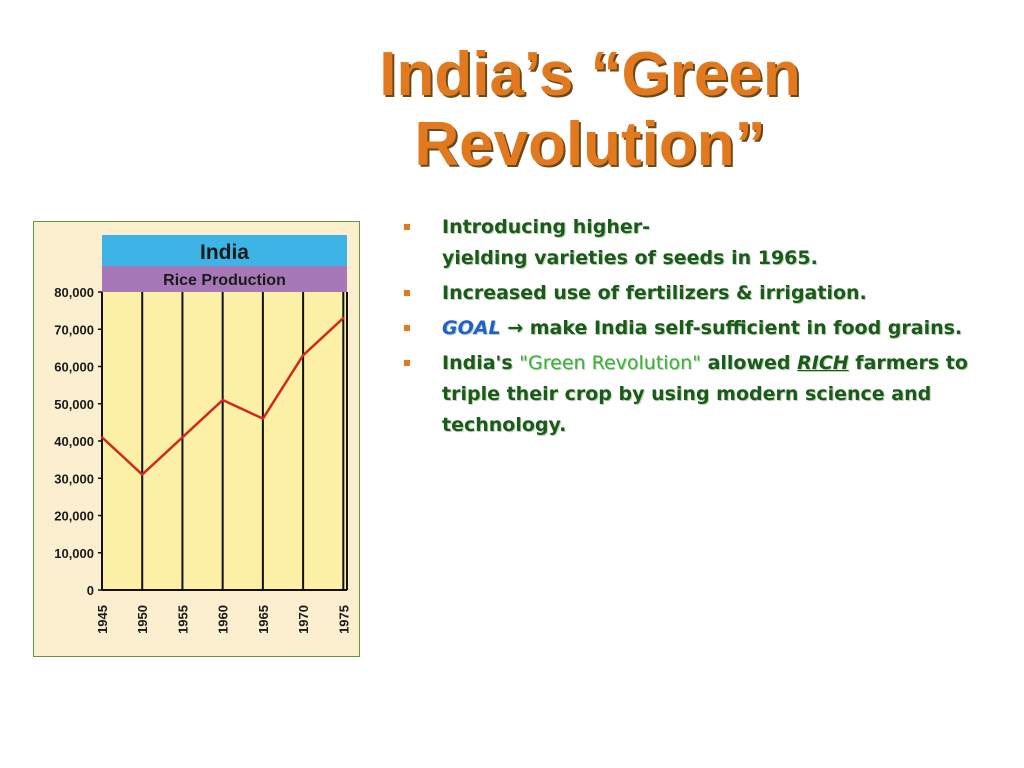 This screenshot has height=768, width=1024. Describe the element at coordinates (546, 227) in the screenshot. I see `bullet-text: Introducing higher-` at that location.